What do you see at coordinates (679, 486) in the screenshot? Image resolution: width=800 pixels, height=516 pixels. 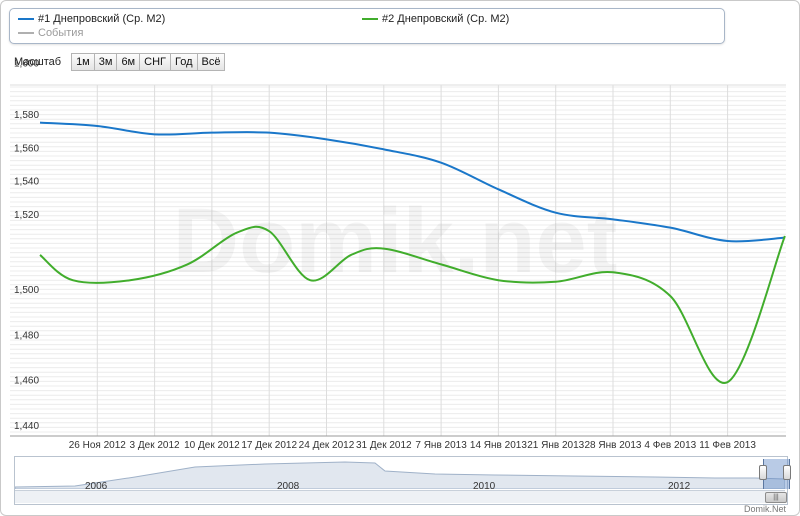 I see `navigator-year-2012: 2012` at bounding box center [679, 486].